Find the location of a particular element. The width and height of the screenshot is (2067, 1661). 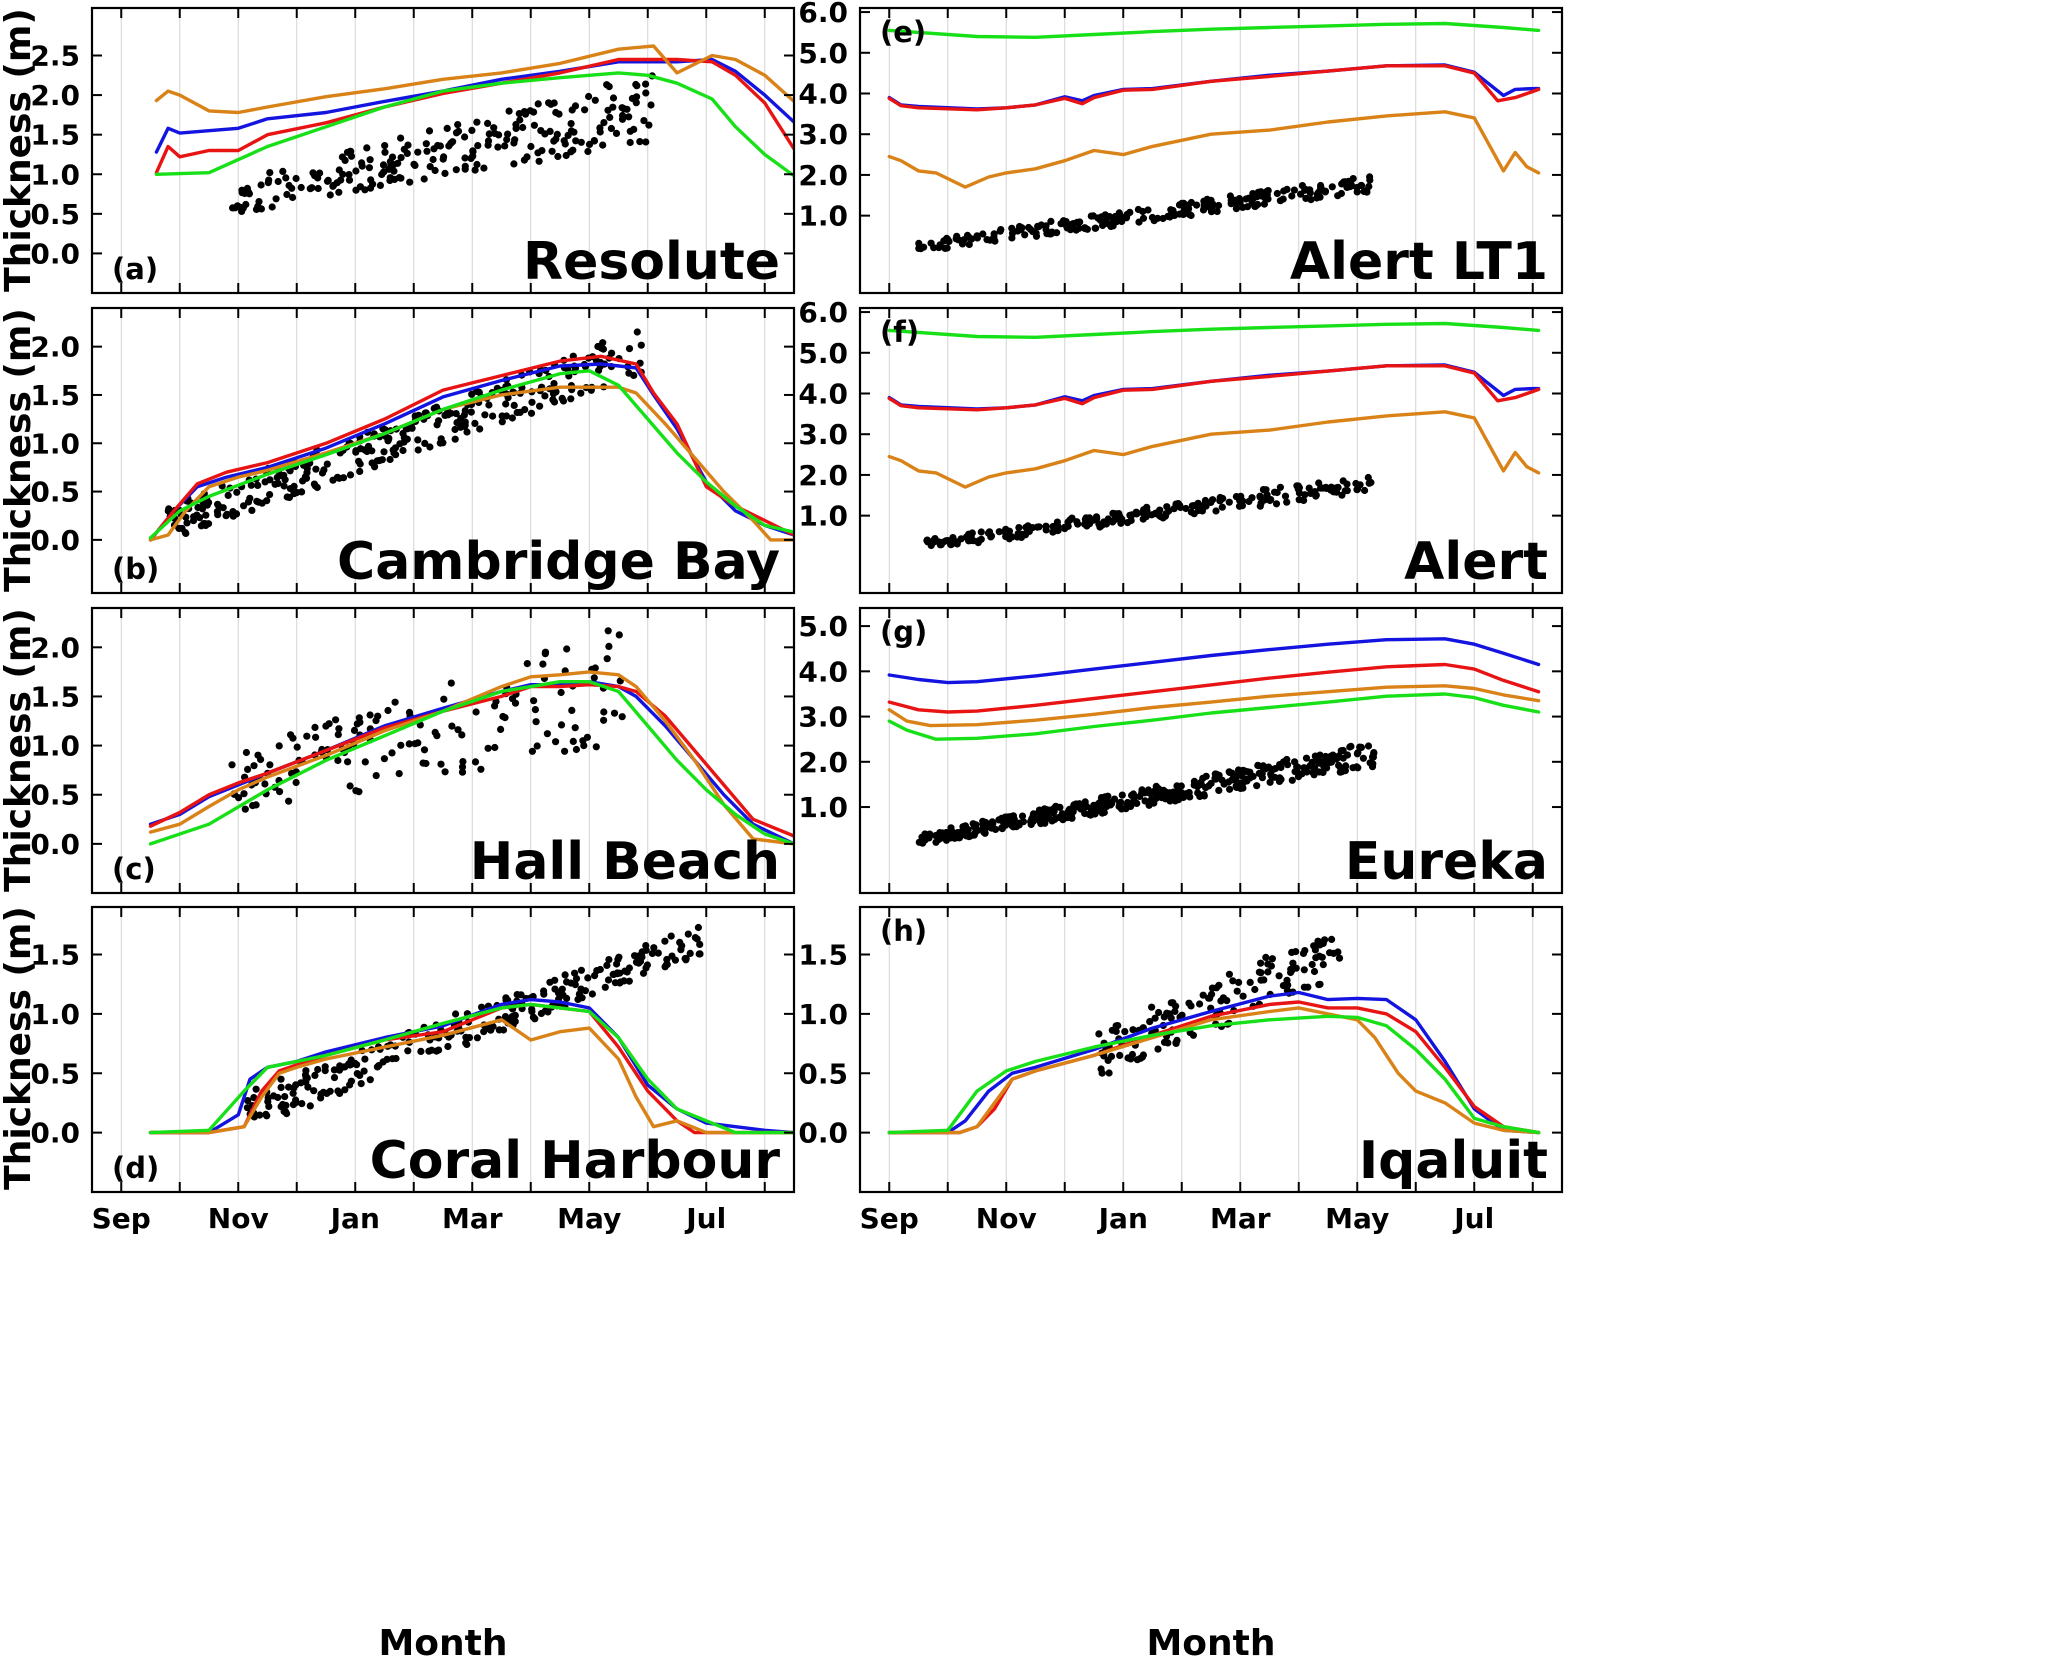

y-tick-label: 0.5 is located at coordinates (55, 795).